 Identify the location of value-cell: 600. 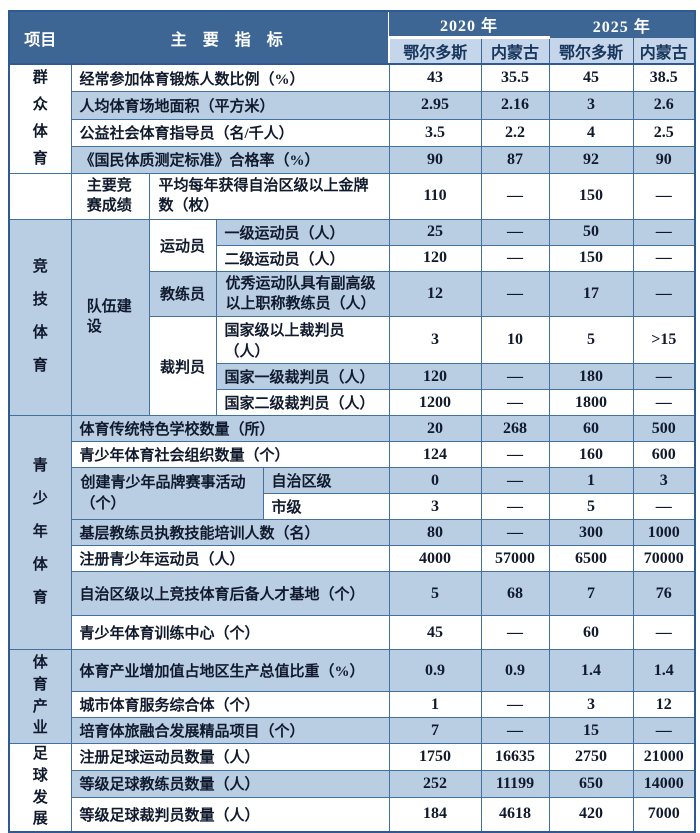
(664, 454).